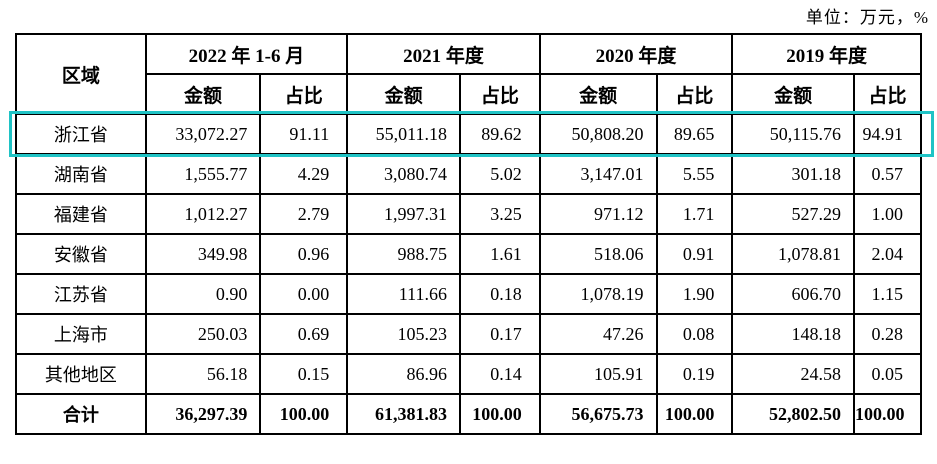 Image resolution: width=937 pixels, height=464 pixels. What do you see at coordinates (887, 214) in the screenshot?
I see `ratio-cell: 1.00` at bounding box center [887, 214].